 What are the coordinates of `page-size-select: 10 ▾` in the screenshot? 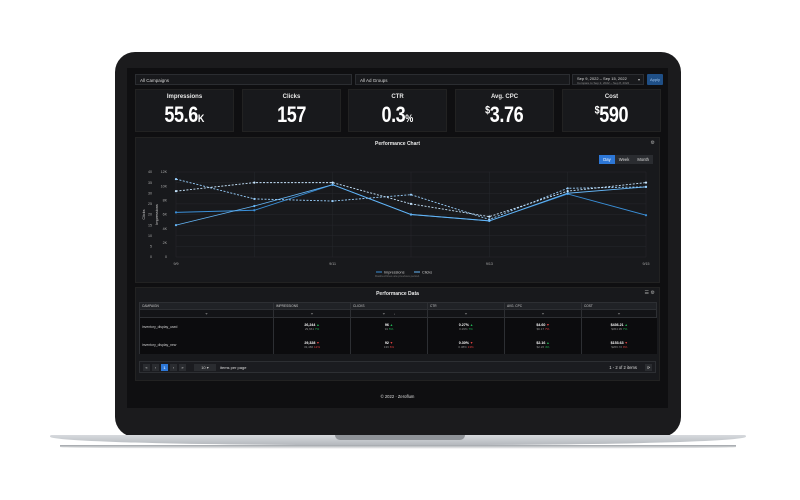 It's located at (205, 367).